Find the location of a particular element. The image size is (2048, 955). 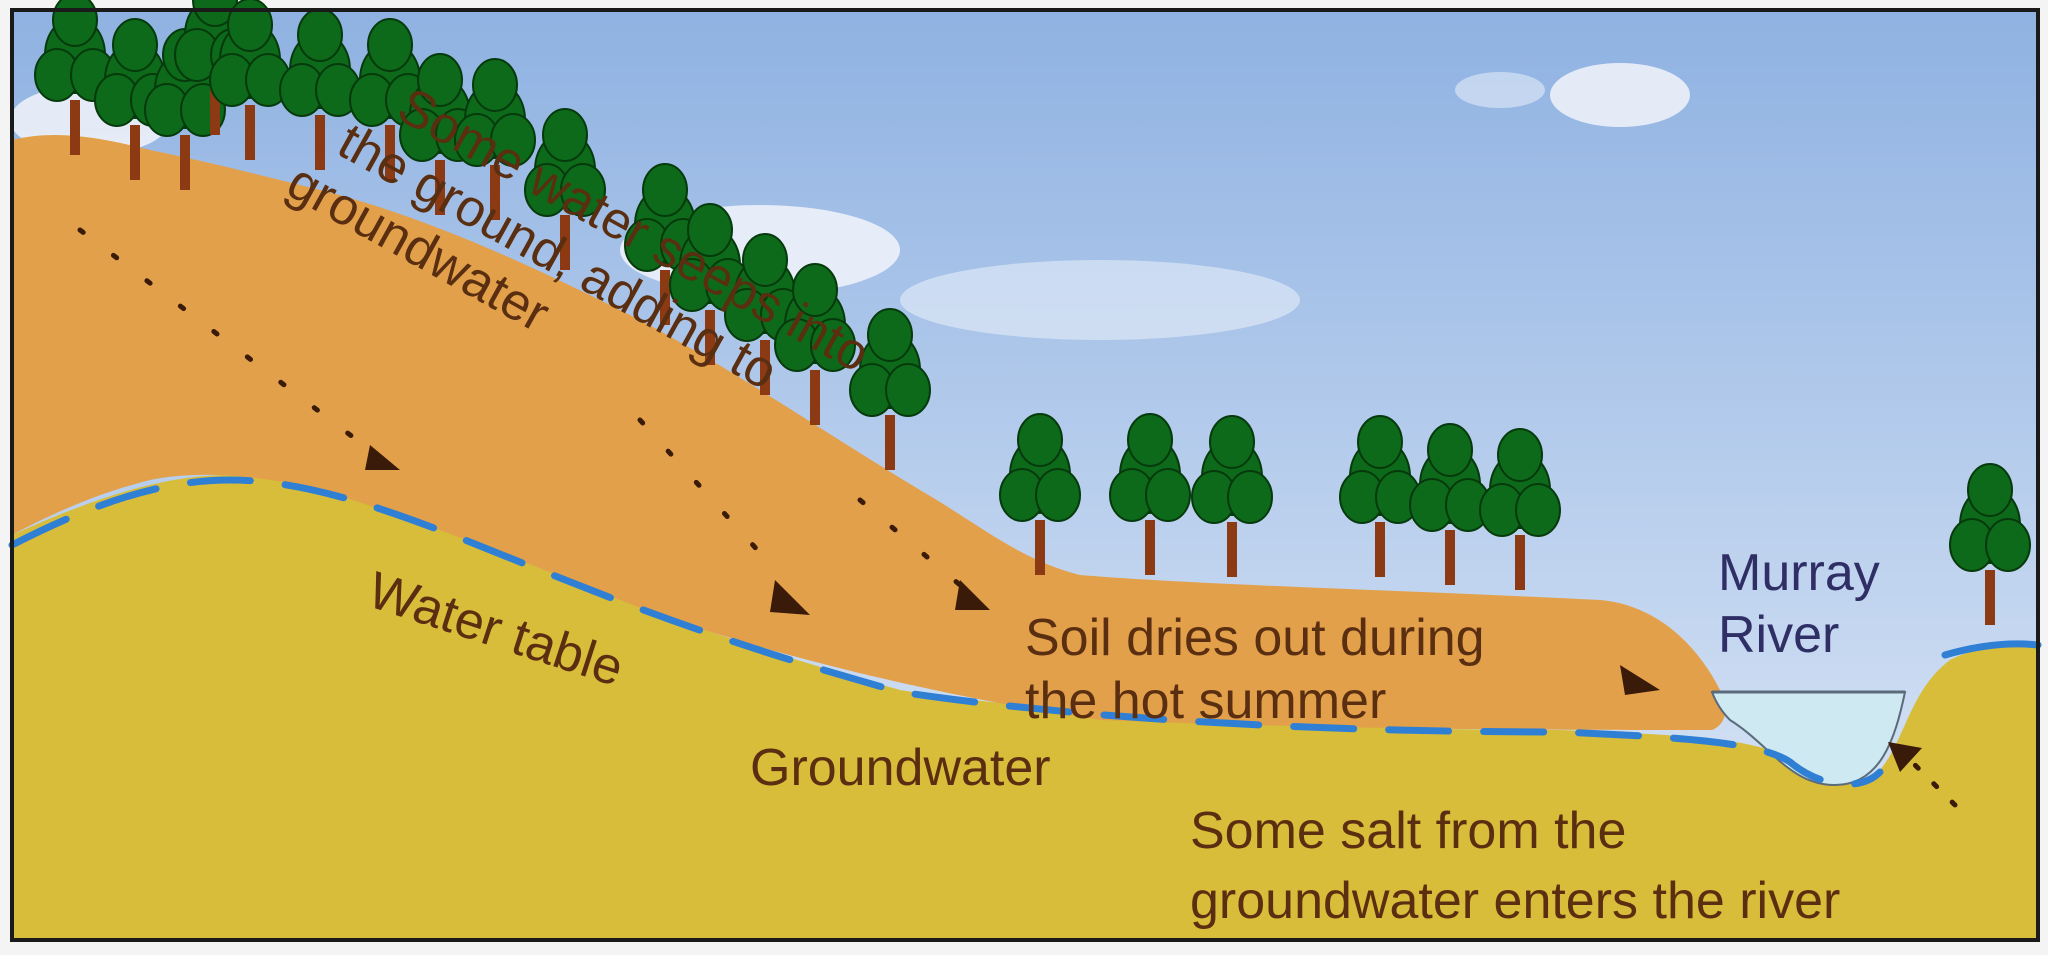

water-table-line-right is located at coordinates (1991, 649).